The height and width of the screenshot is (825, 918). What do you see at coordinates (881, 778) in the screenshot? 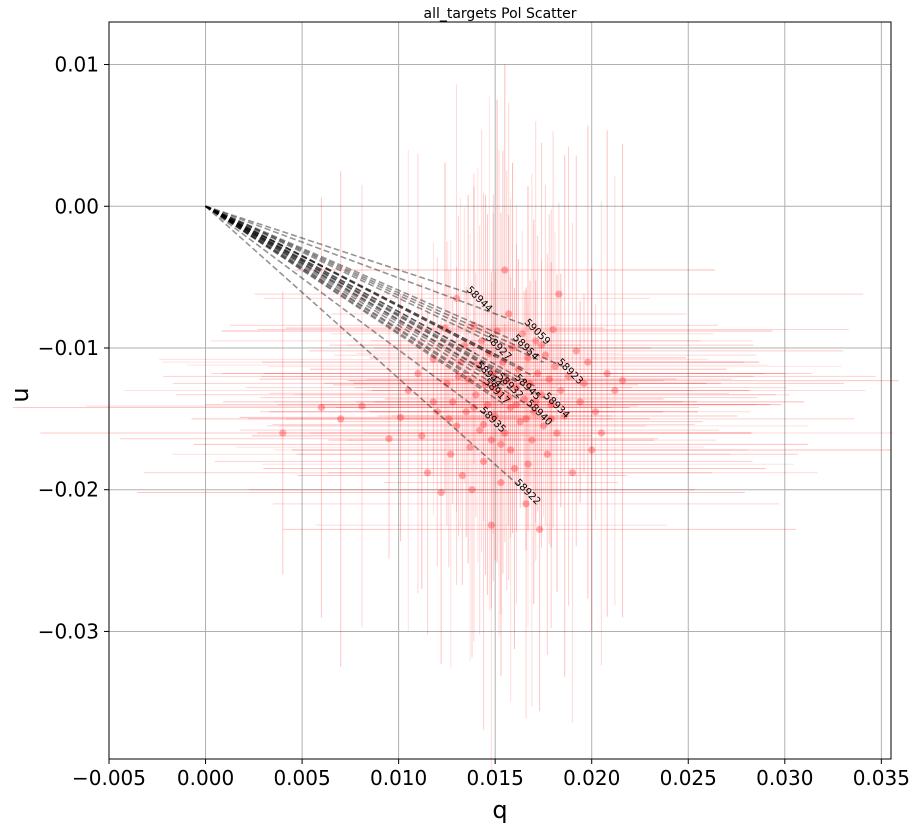
I see `x-tick-label: 0.035` at bounding box center [881, 778].